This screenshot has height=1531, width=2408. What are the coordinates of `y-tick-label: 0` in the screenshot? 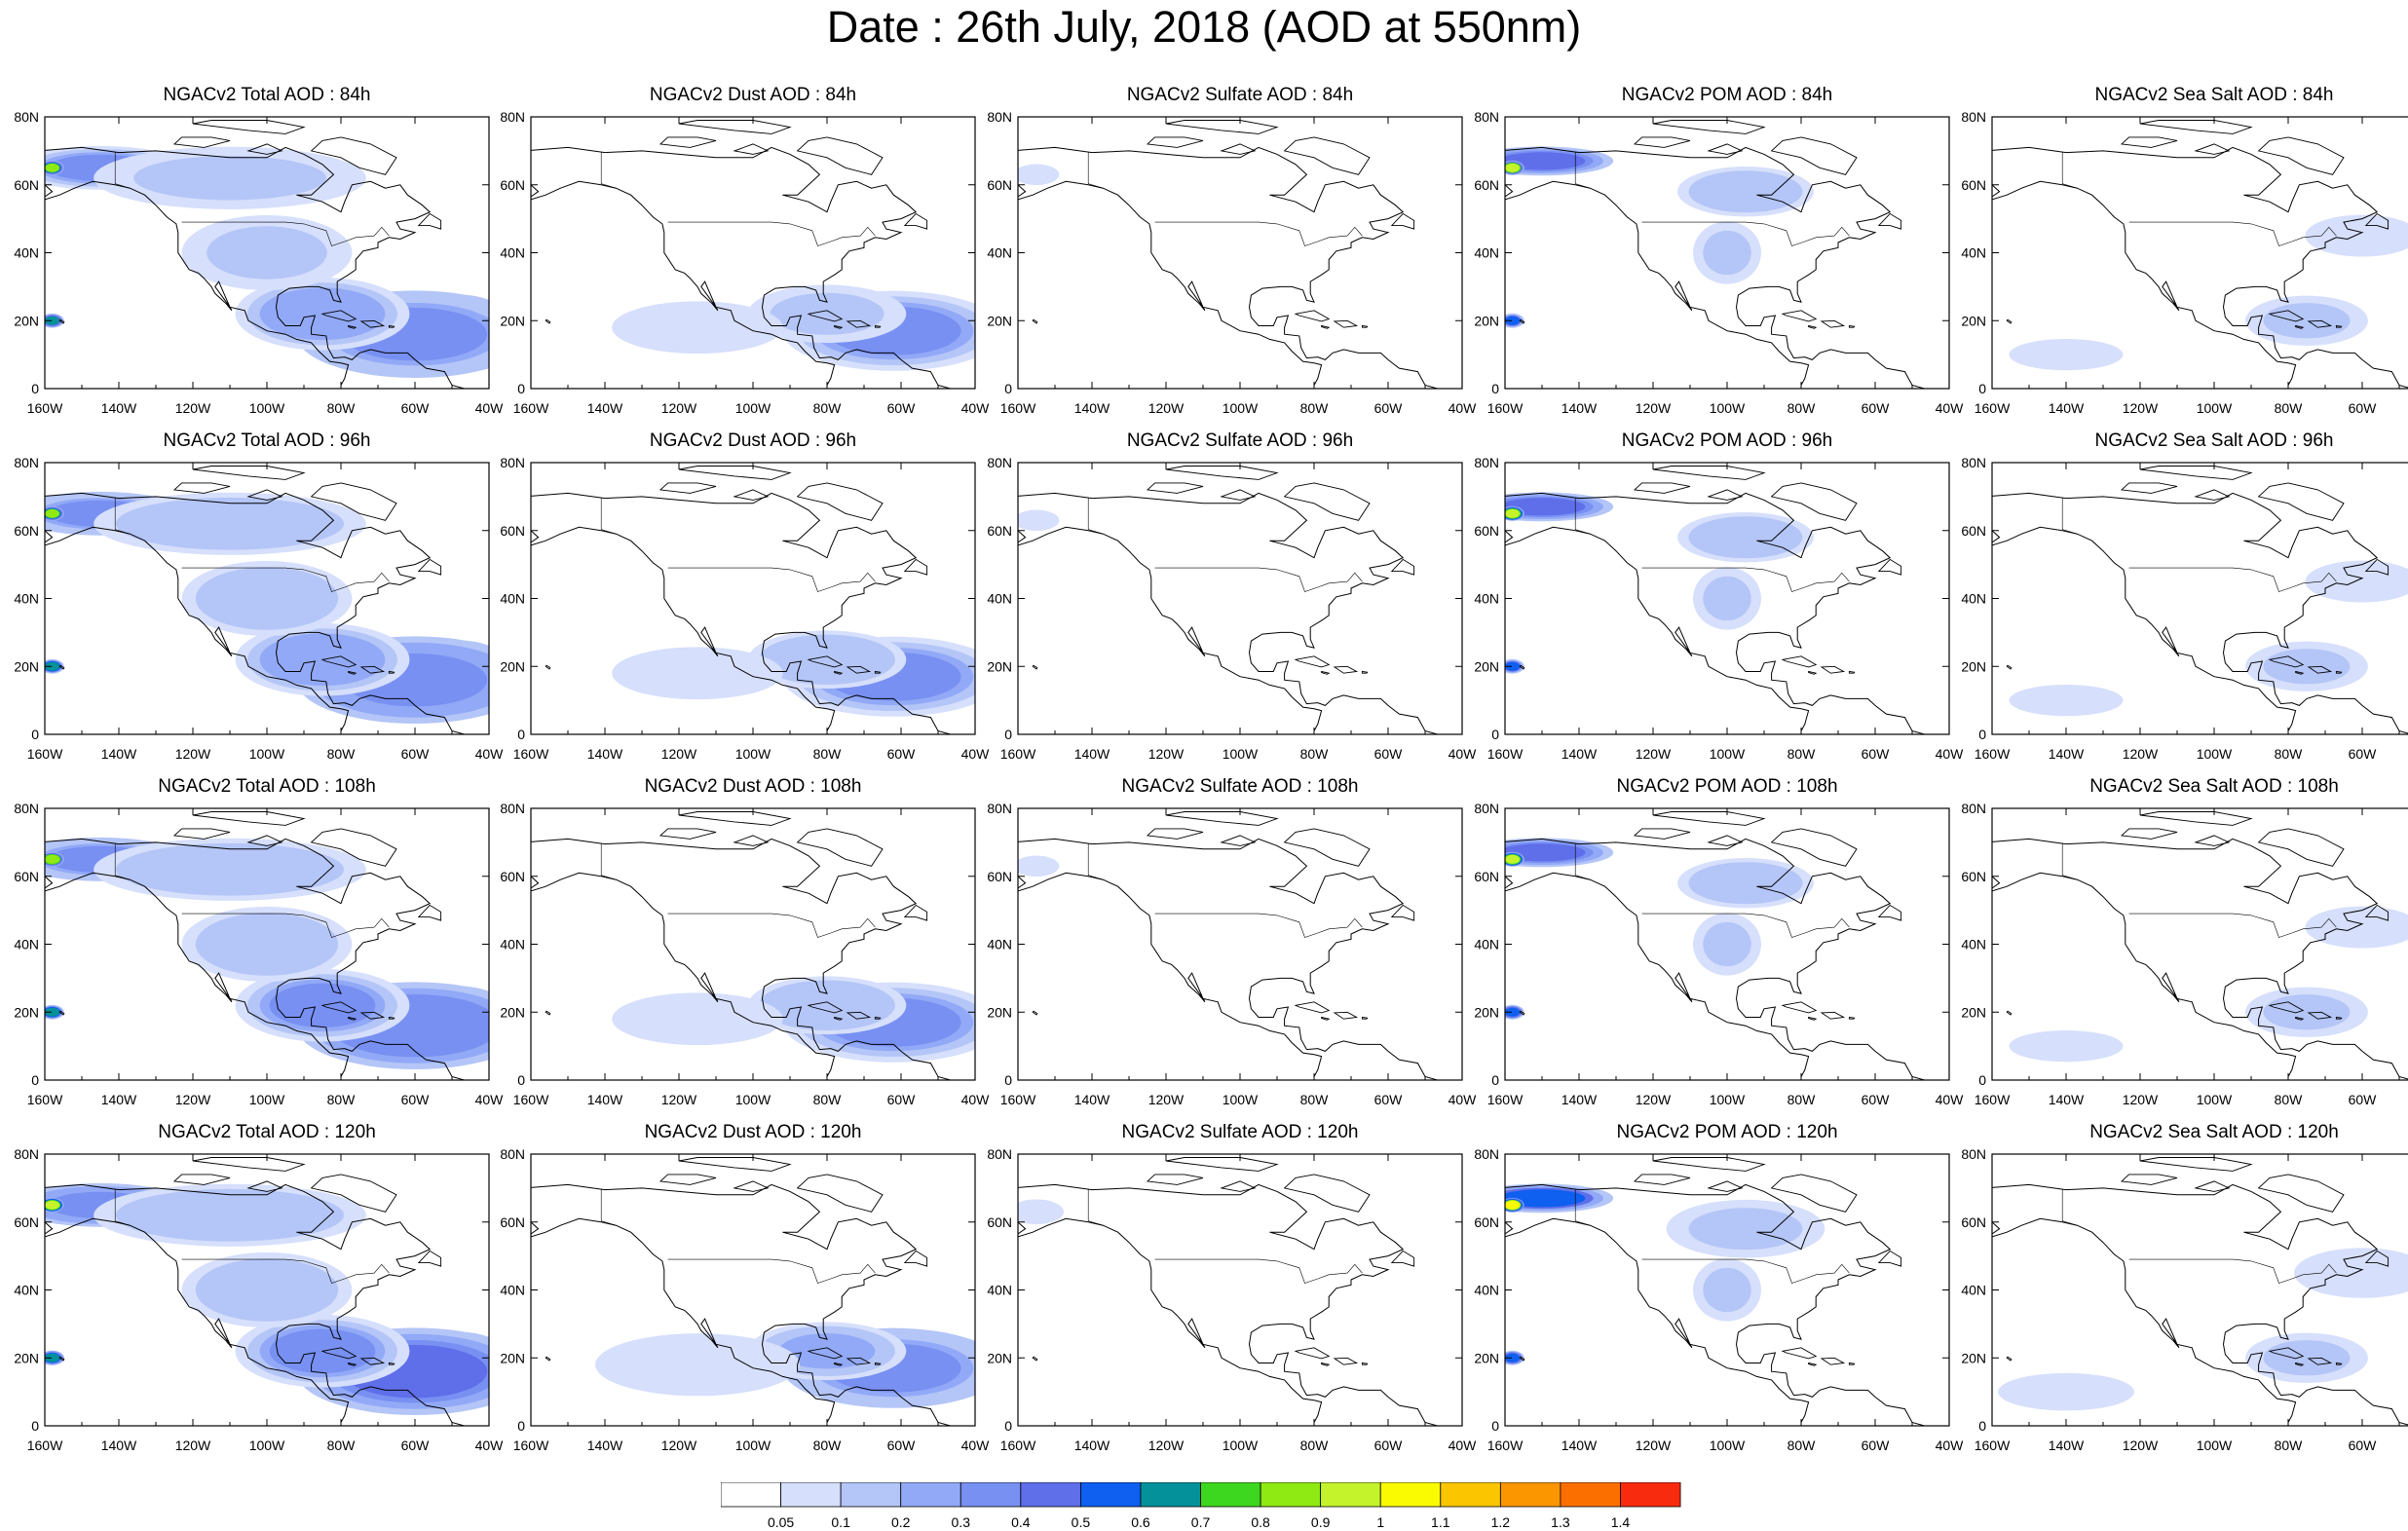 It's located at (1495, 388).